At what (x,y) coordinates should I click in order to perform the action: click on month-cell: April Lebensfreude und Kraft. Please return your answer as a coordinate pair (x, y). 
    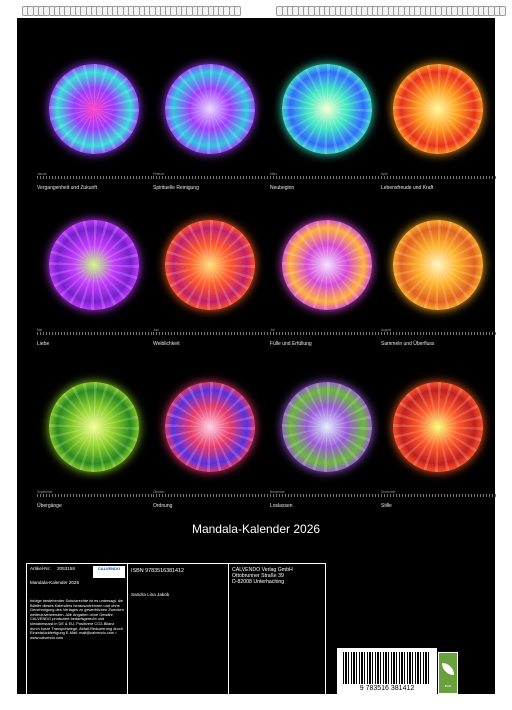
    Looking at the image, I should click on (438, 144).